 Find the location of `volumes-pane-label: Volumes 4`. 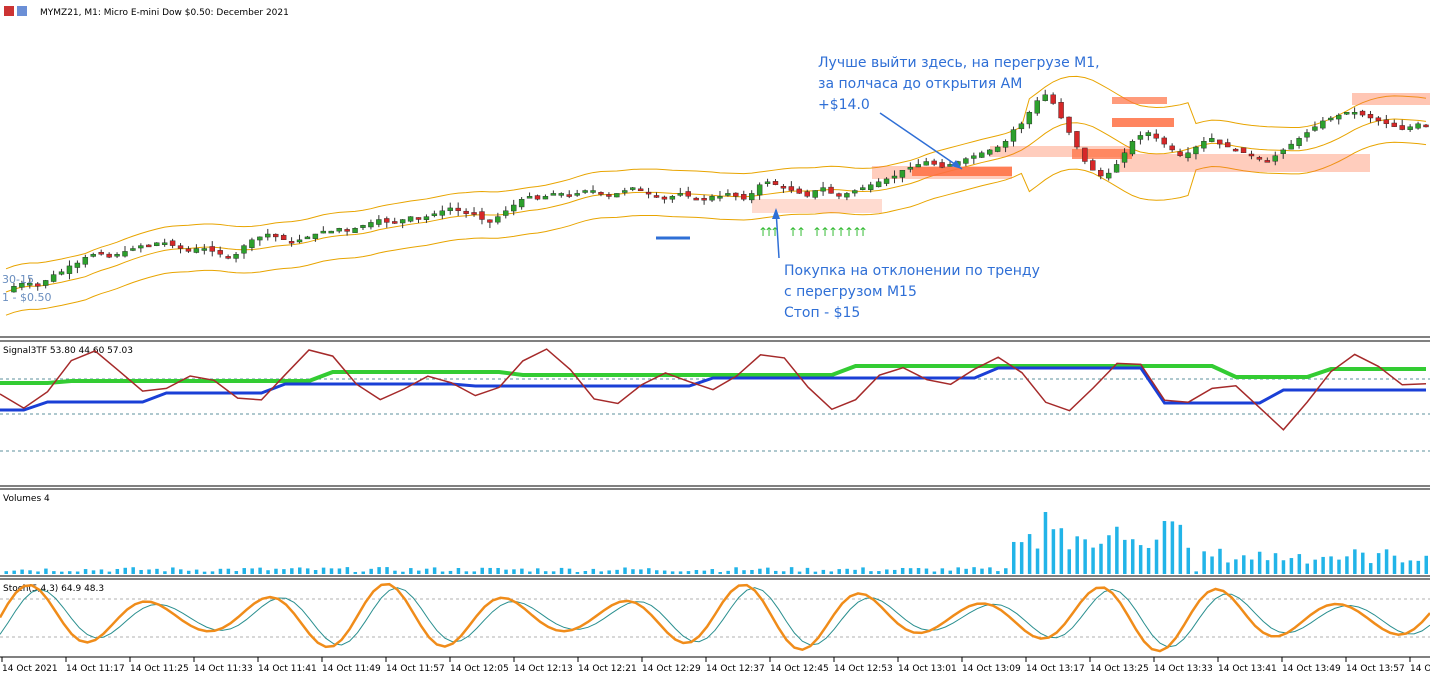

volumes-pane-label: Volumes 4 is located at coordinates (26, 499).